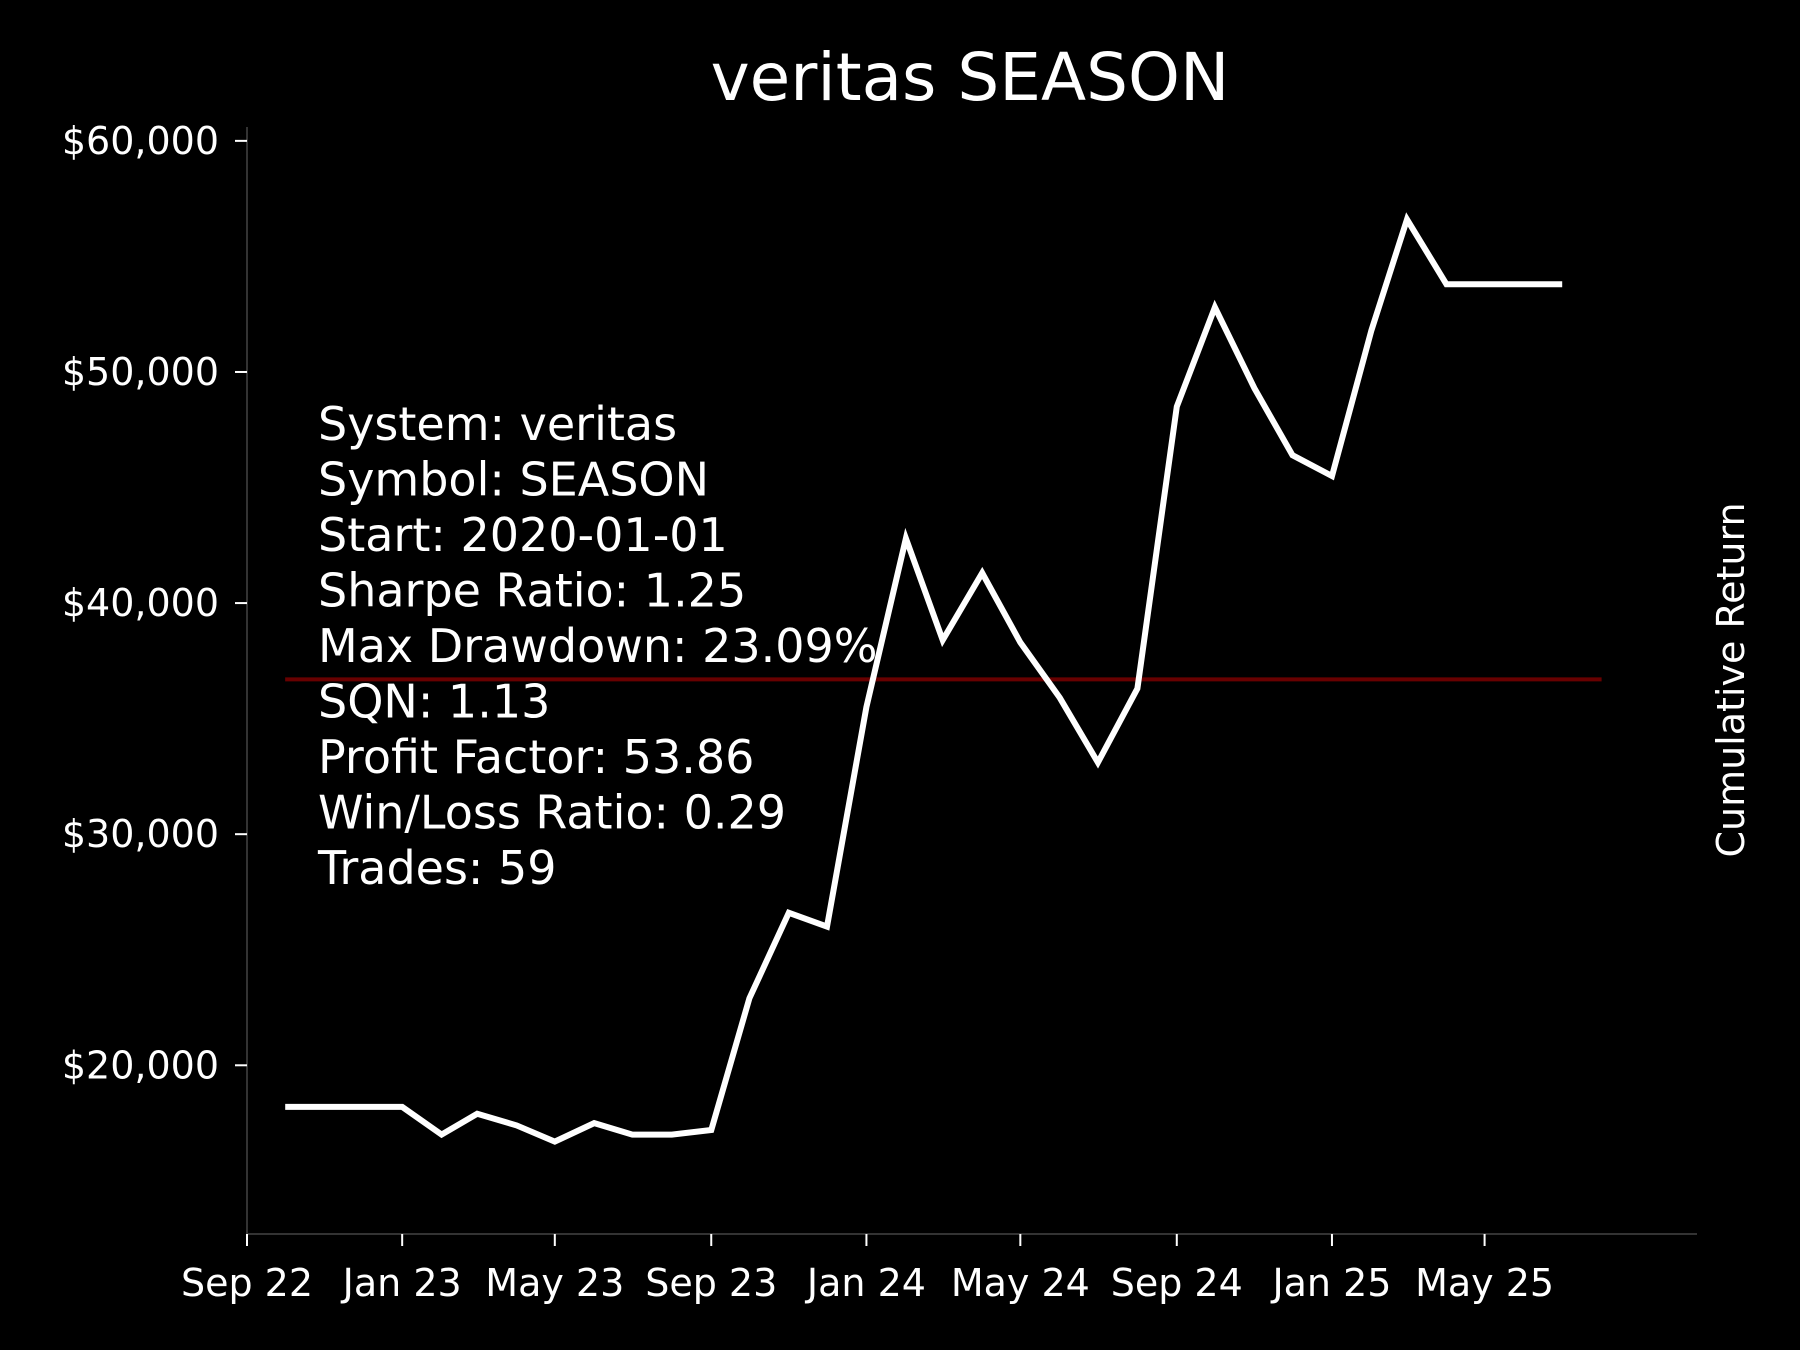 The width and height of the screenshot is (1800, 1350). Describe the element at coordinates (1020, 1283) in the screenshot. I see `x-tick-label: May 24` at that location.